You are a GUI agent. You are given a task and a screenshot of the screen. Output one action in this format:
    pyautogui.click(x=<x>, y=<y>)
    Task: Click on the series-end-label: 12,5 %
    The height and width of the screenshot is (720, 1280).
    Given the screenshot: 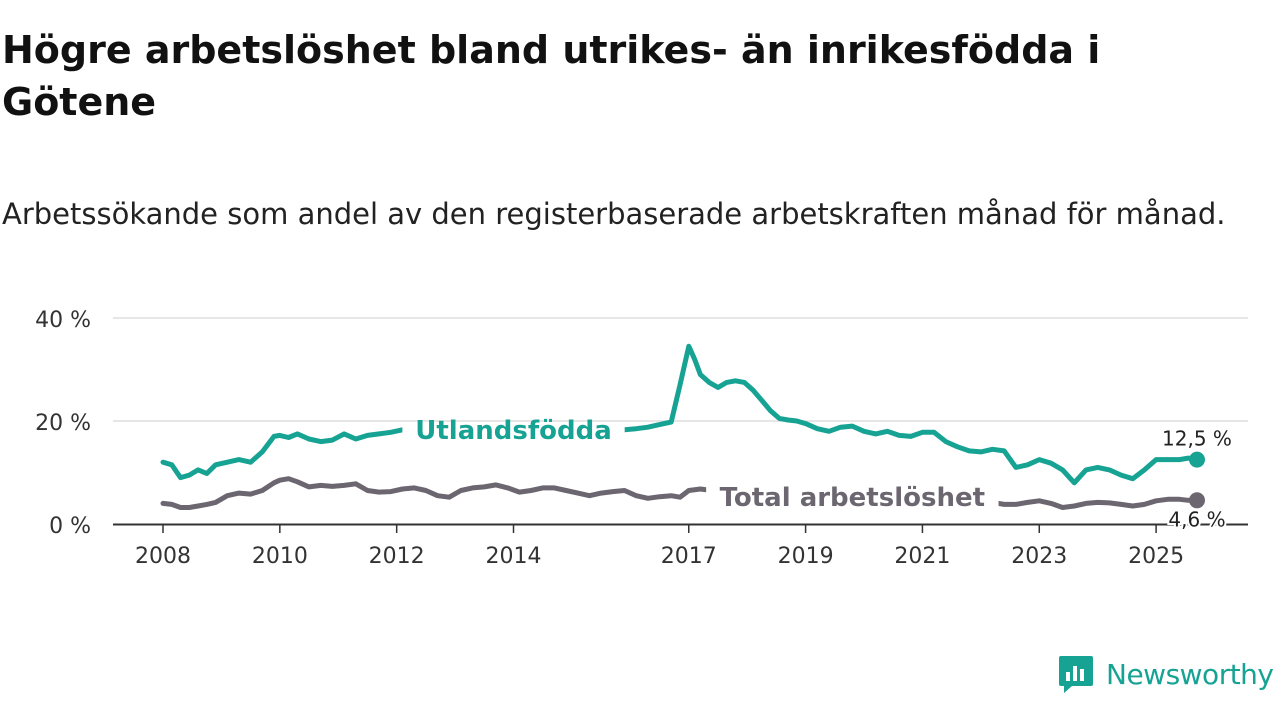 What is the action you would take?
    pyautogui.click(x=1197, y=439)
    